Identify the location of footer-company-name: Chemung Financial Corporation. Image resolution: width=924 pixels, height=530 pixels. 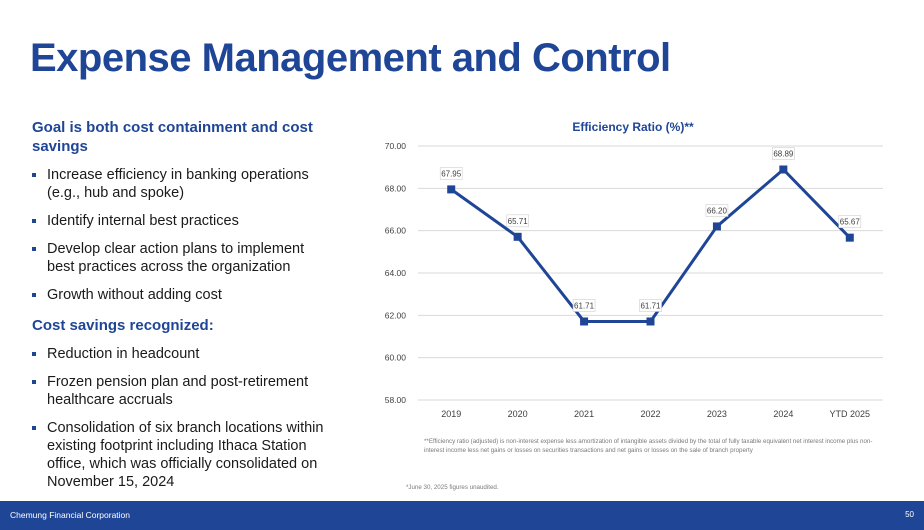
(70, 515).